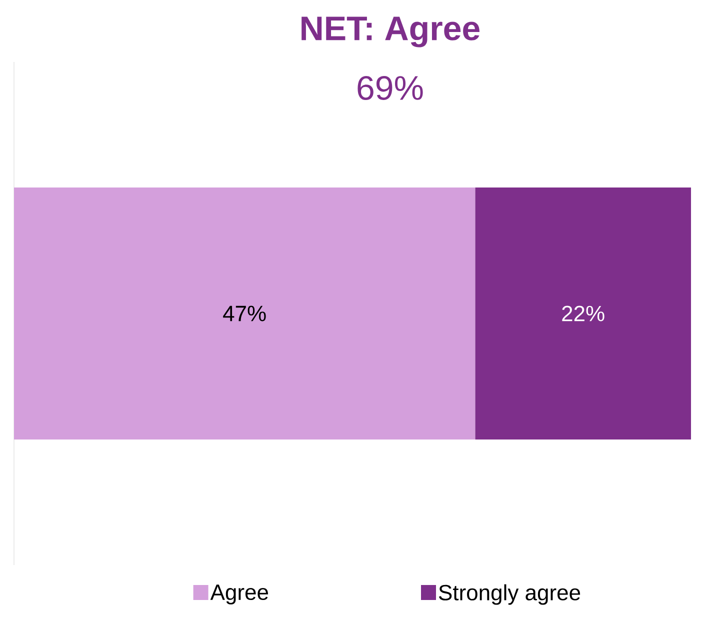 This screenshot has height=631, width=720. Describe the element at coordinates (239, 594) in the screenshot. I see `legend-label: Agree` at that location.